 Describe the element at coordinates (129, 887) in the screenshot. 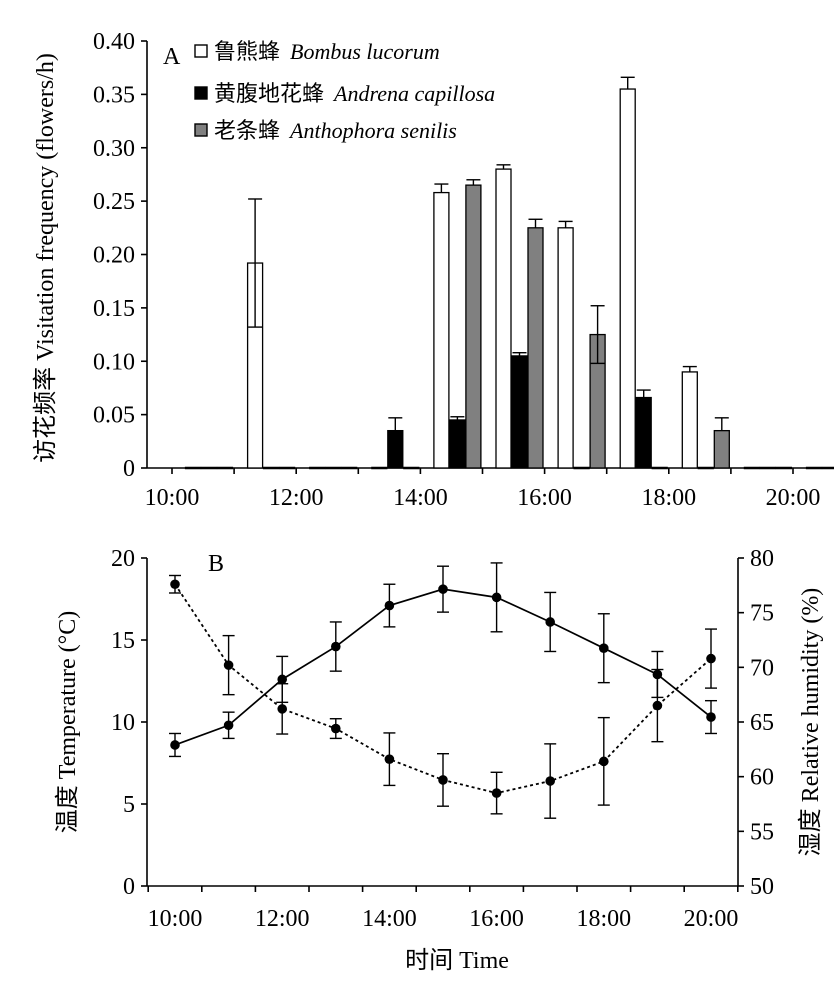

I see `panel-b-left-y-tick-label: 0` at that location.